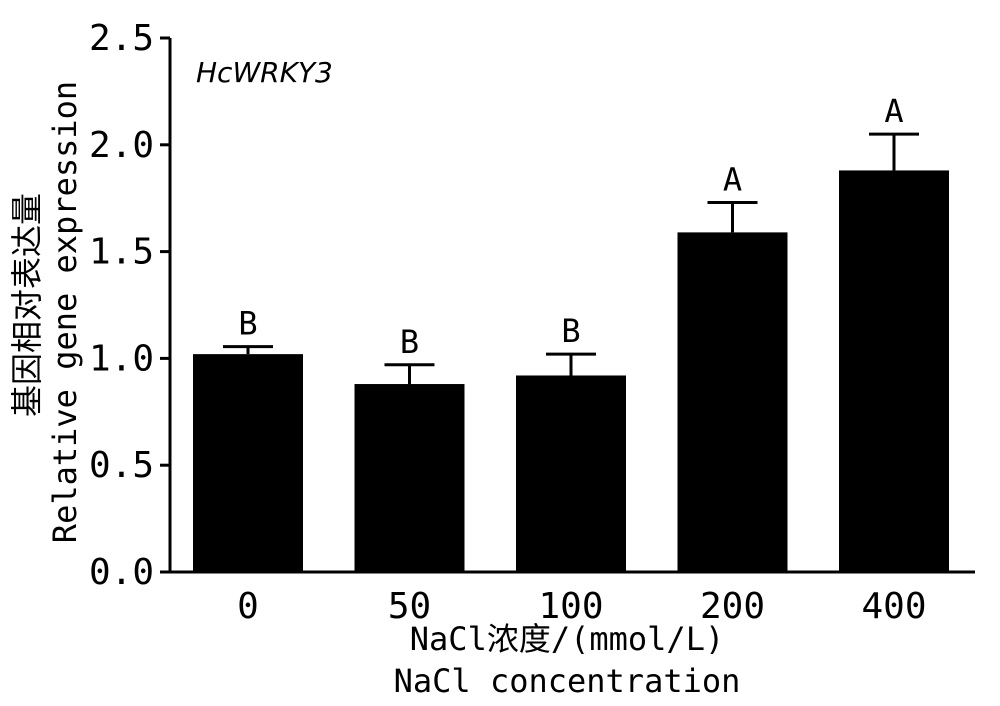 The width and height of the screenshot is (1000, 706). I want to click on y-tick-label: 1.5, so click(121, 252).